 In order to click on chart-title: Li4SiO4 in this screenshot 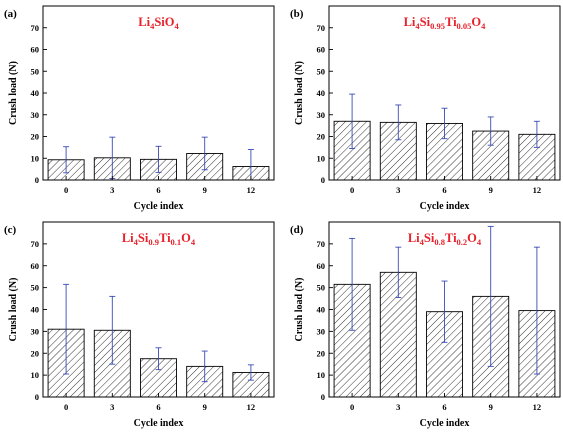, I will do `click(158, 23)`.